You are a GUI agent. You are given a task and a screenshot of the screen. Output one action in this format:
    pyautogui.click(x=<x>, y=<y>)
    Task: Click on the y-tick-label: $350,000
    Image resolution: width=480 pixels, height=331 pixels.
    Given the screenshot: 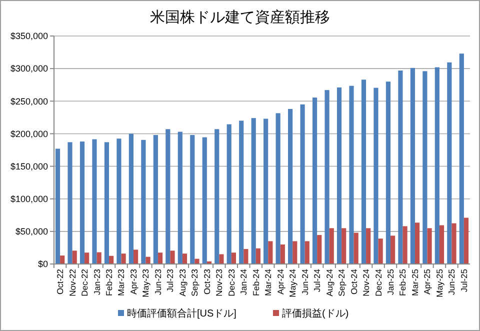 What is the action you would take?
    pyautogui.click(x=29, y=36)
    